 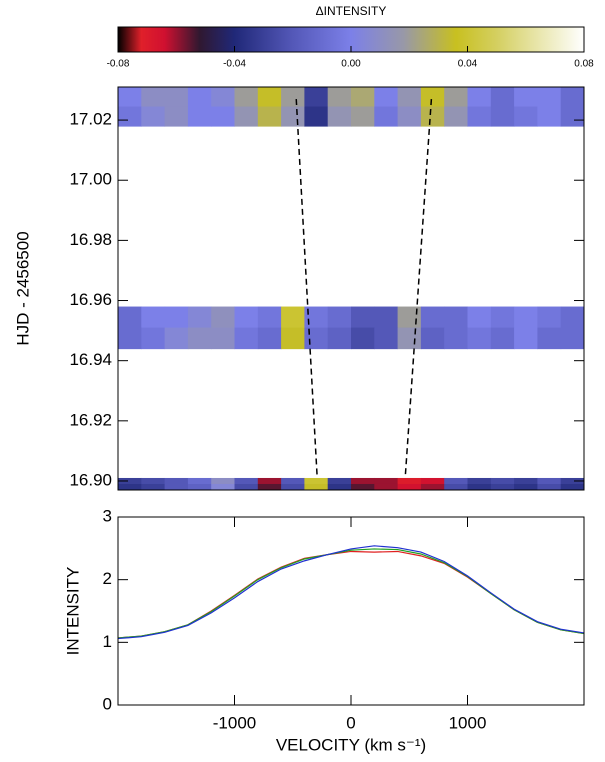 I want to click on colorbar-title: ΔINTENSITY, so click(x=351, y=11).